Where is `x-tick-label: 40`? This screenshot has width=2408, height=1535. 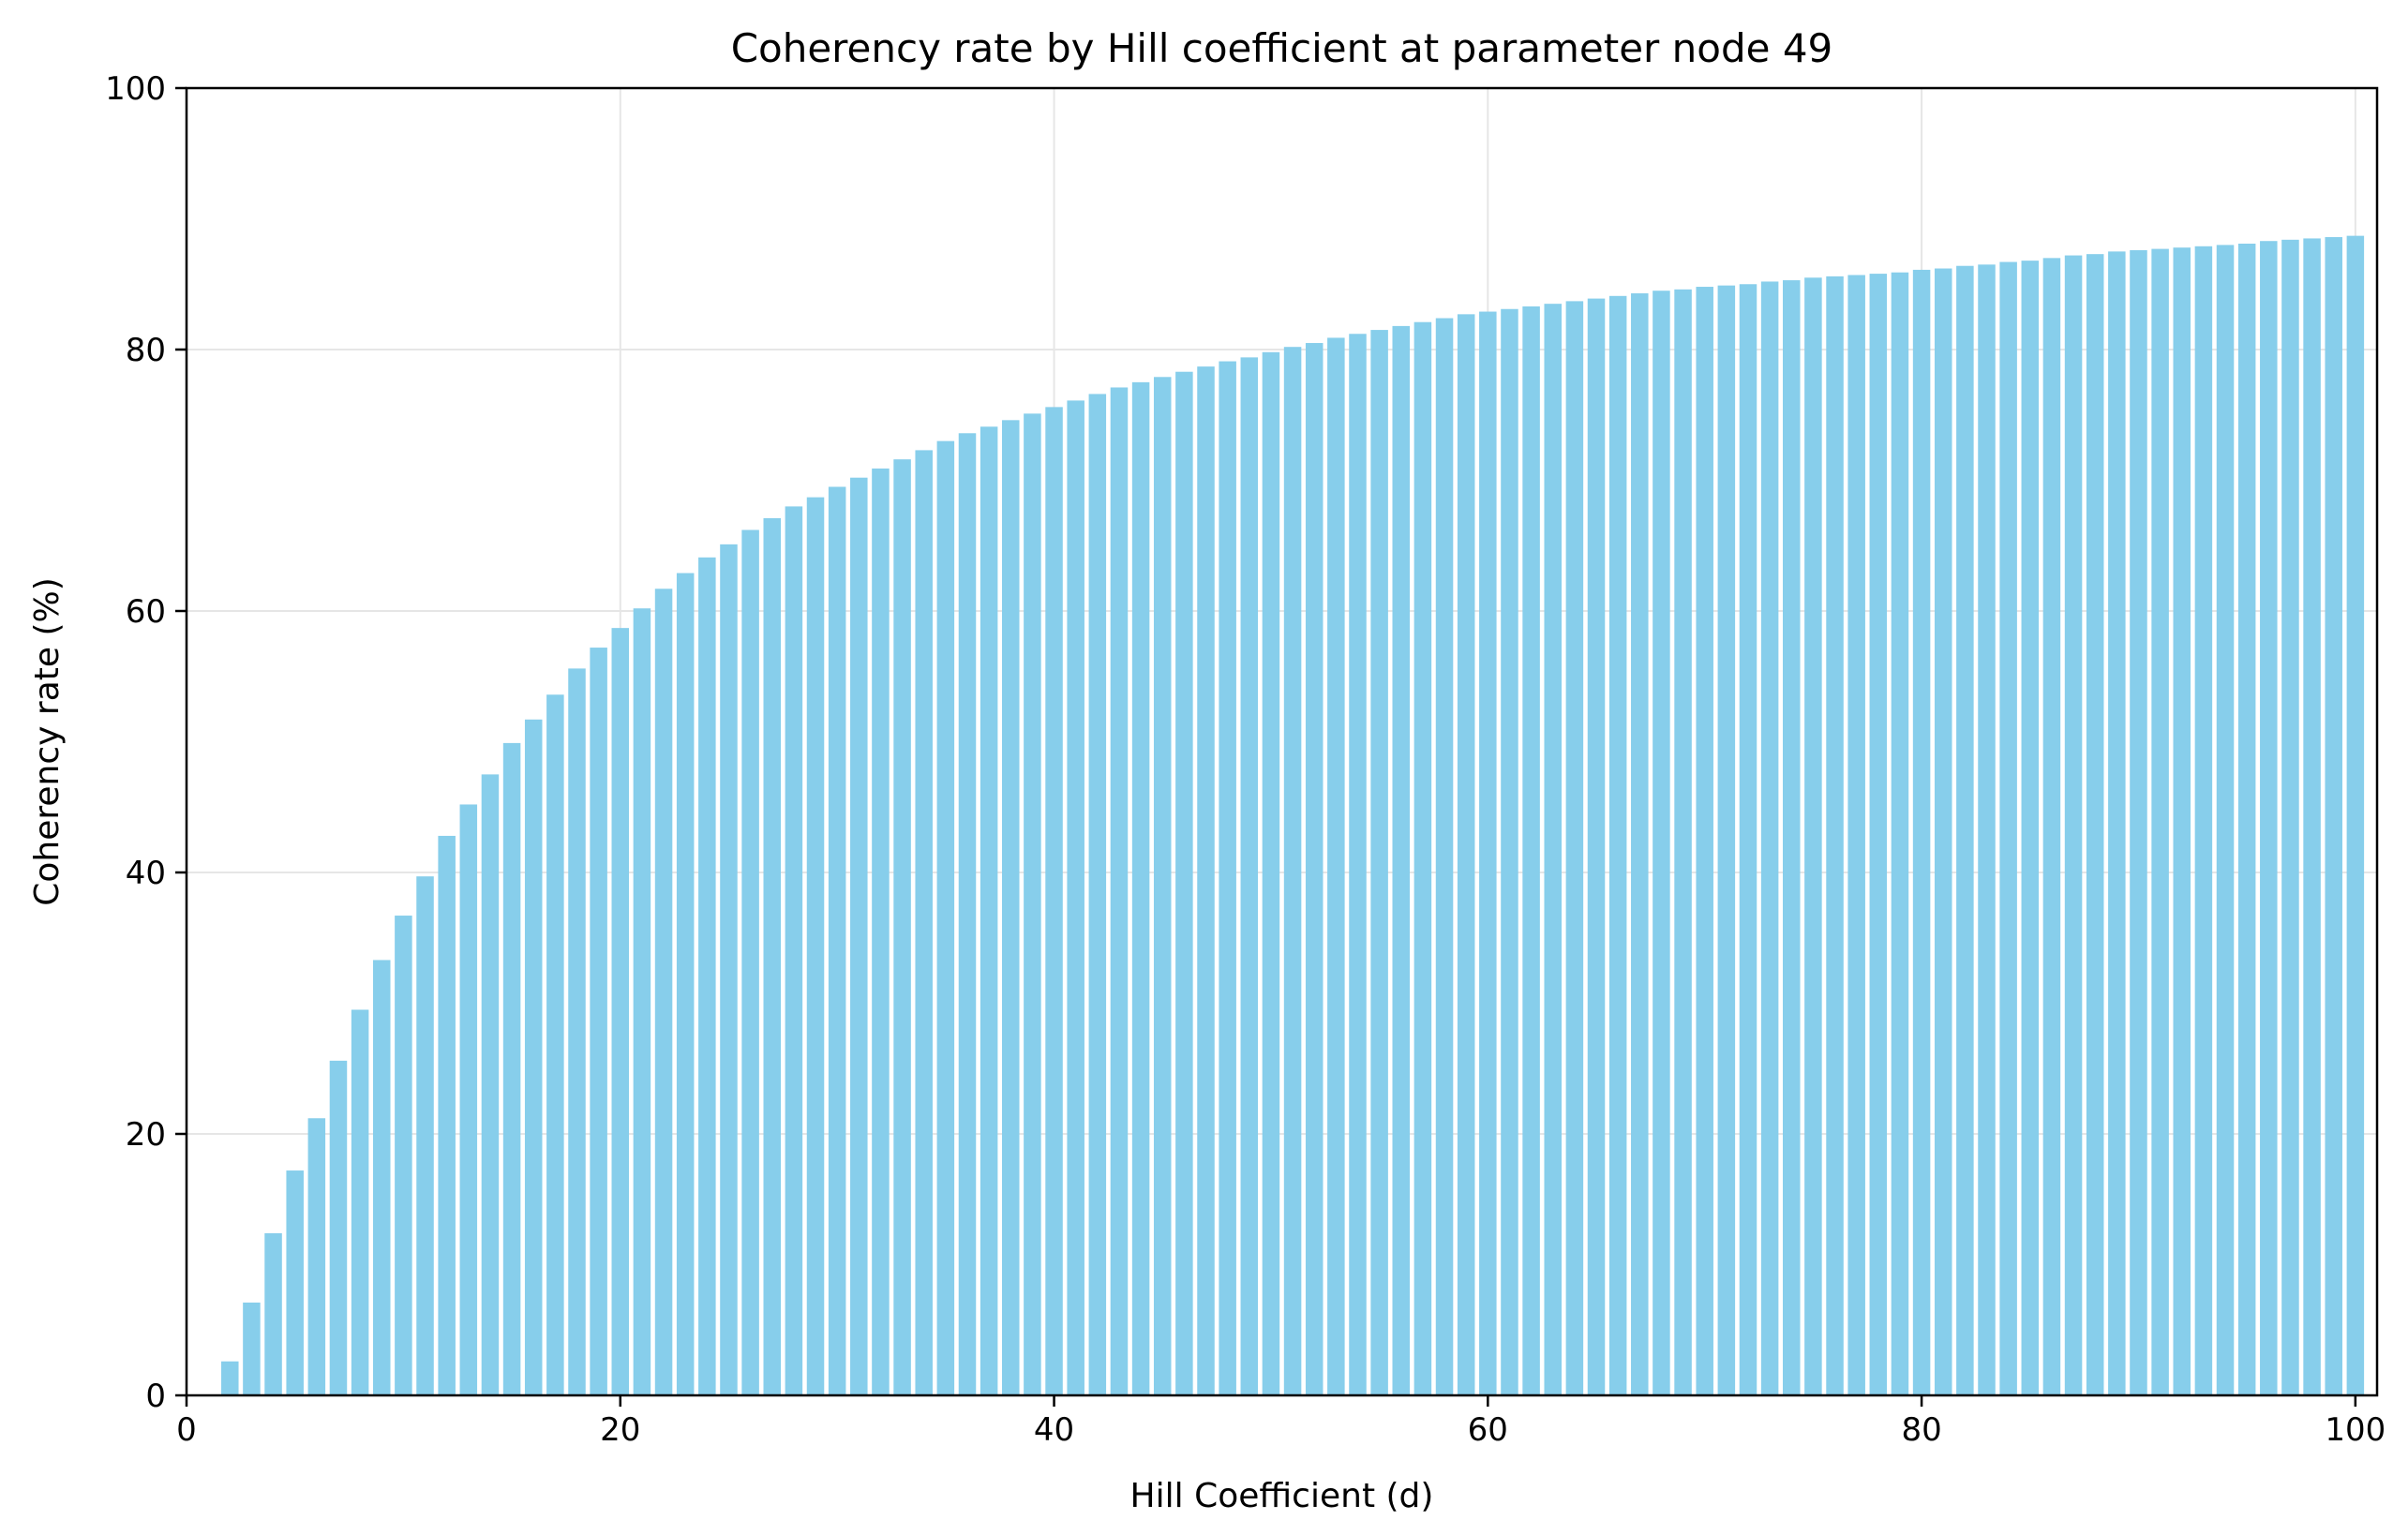
x-tick-label: 40 is located at coordinates (1054, 1430).